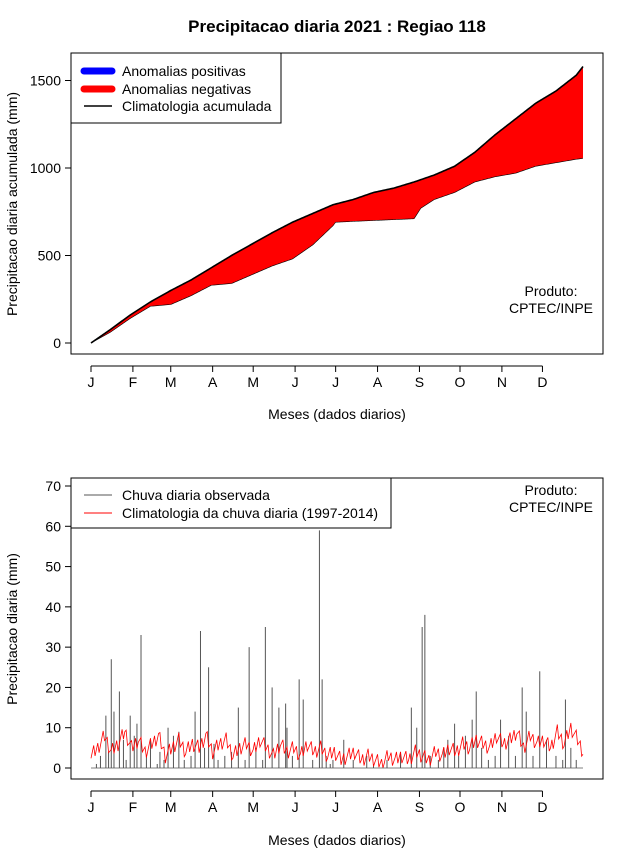 This screenshot has width=640, height=855. I want to click on bottom-x-tick-label: O, so click(460, 807).